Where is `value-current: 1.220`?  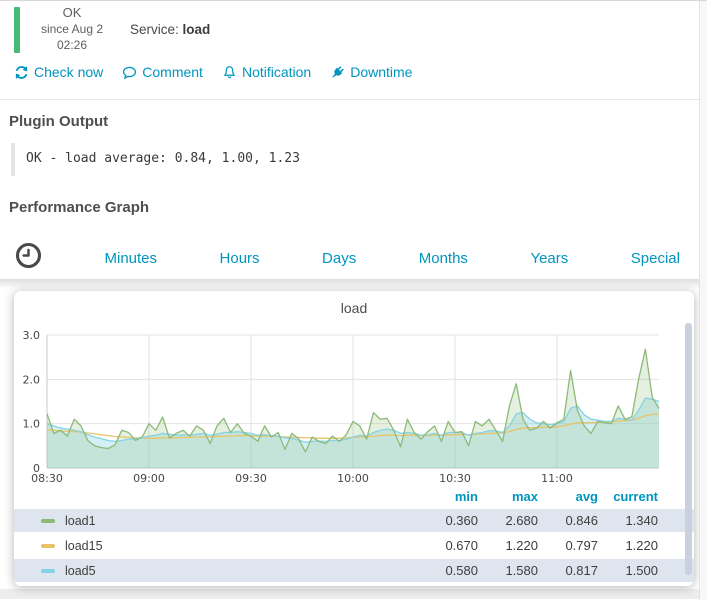 value-current: 1.220 is located at coordinates (641, 545).